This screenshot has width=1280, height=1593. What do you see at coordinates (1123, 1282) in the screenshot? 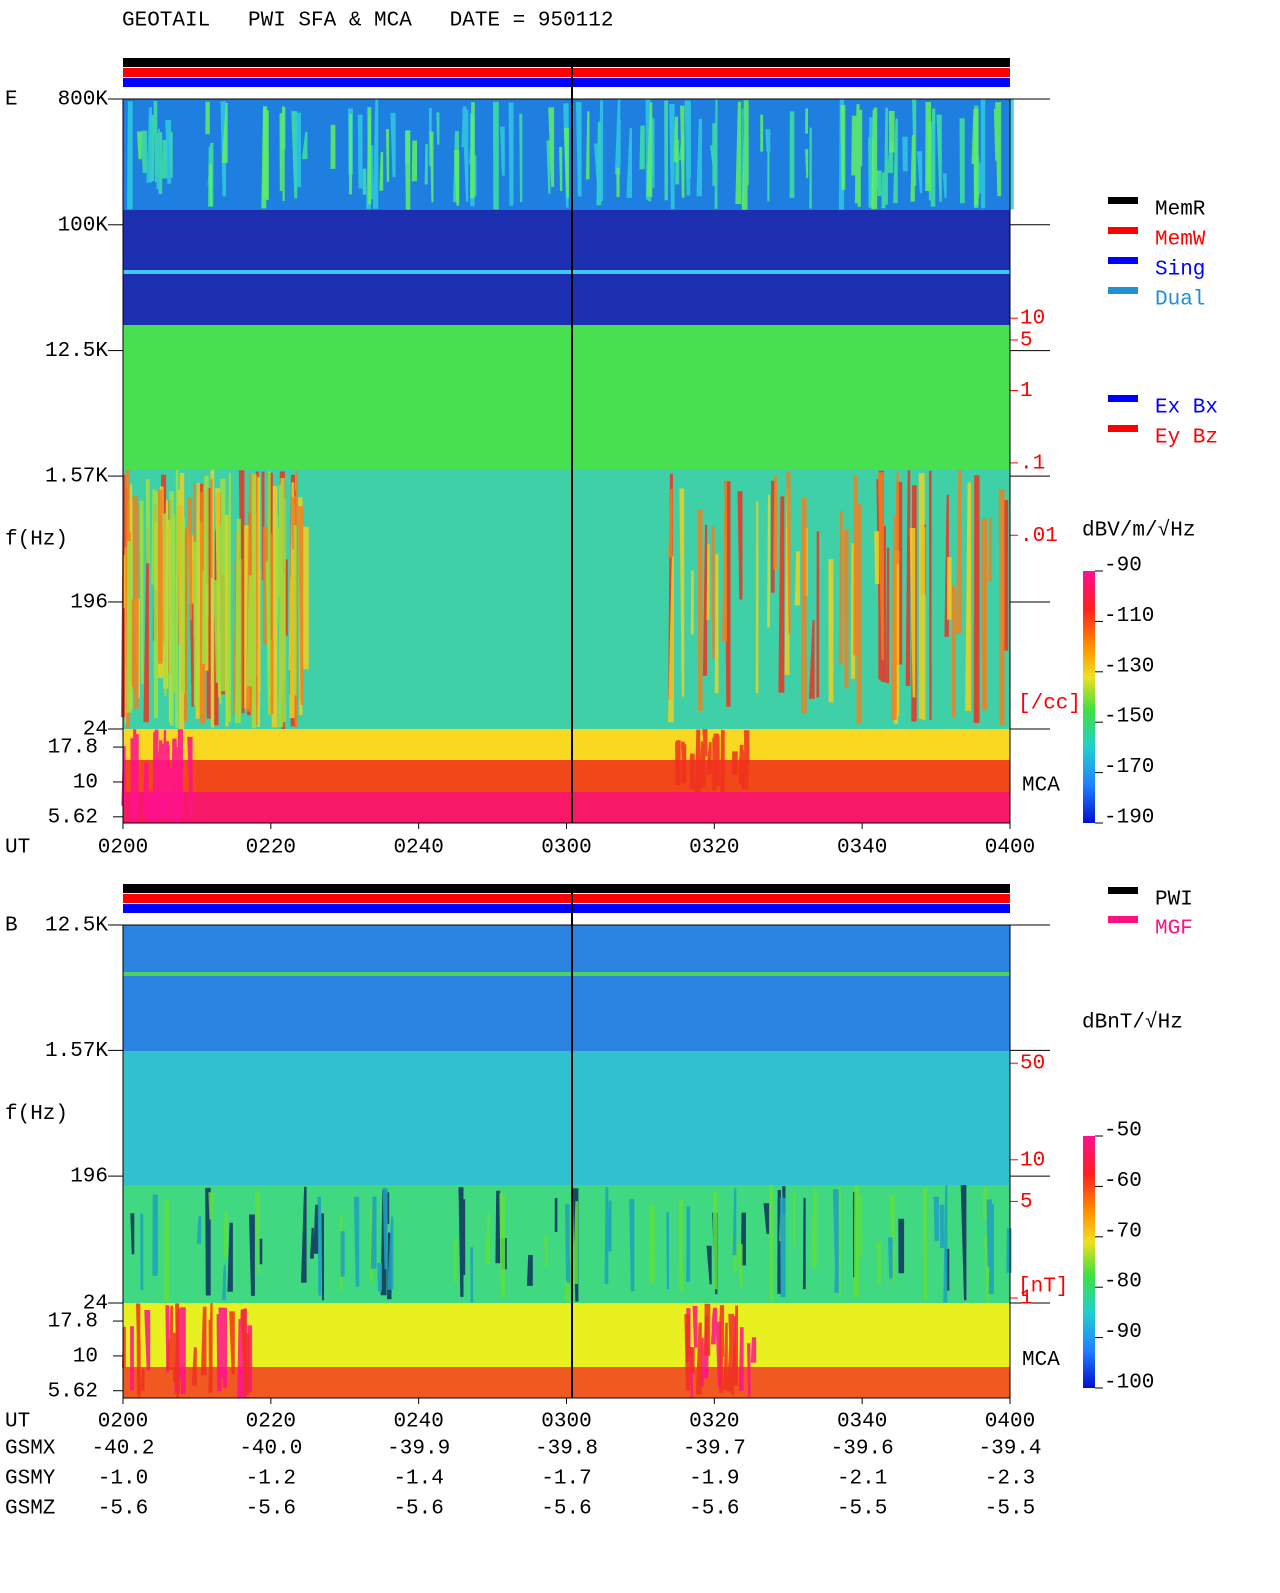
I see `colorbar-tick-label: -80` at bounding box center [1123, 1282].